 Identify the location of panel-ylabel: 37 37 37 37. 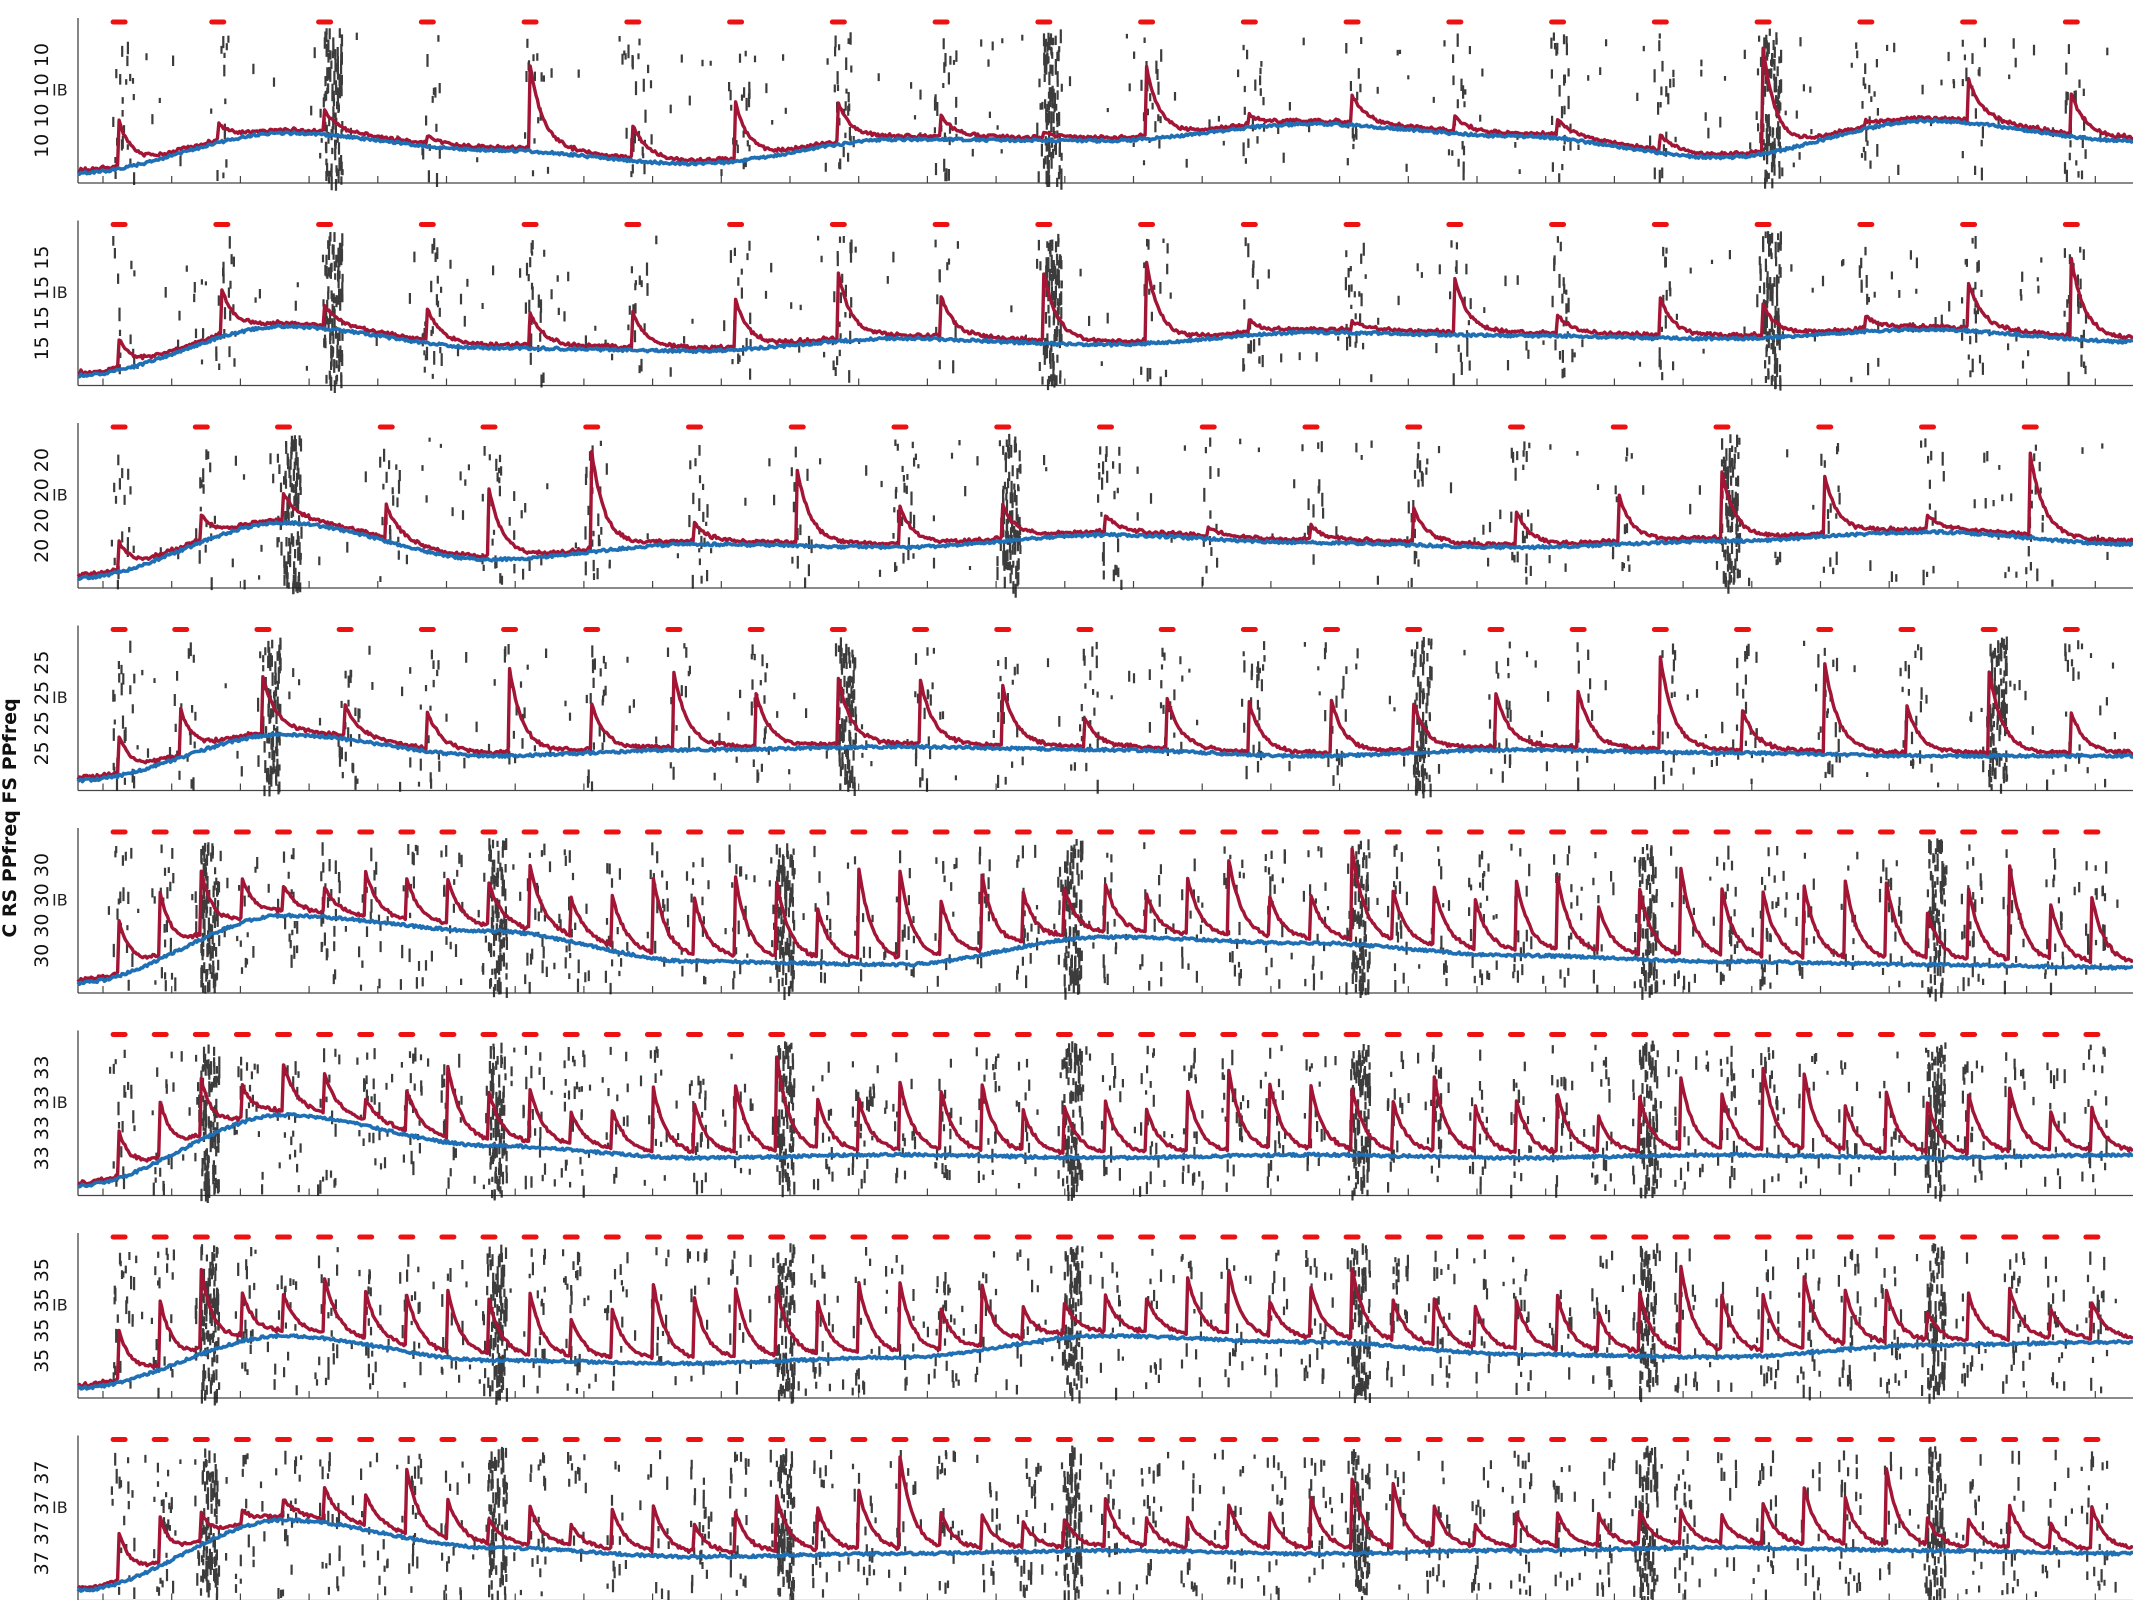
(42, 1518).